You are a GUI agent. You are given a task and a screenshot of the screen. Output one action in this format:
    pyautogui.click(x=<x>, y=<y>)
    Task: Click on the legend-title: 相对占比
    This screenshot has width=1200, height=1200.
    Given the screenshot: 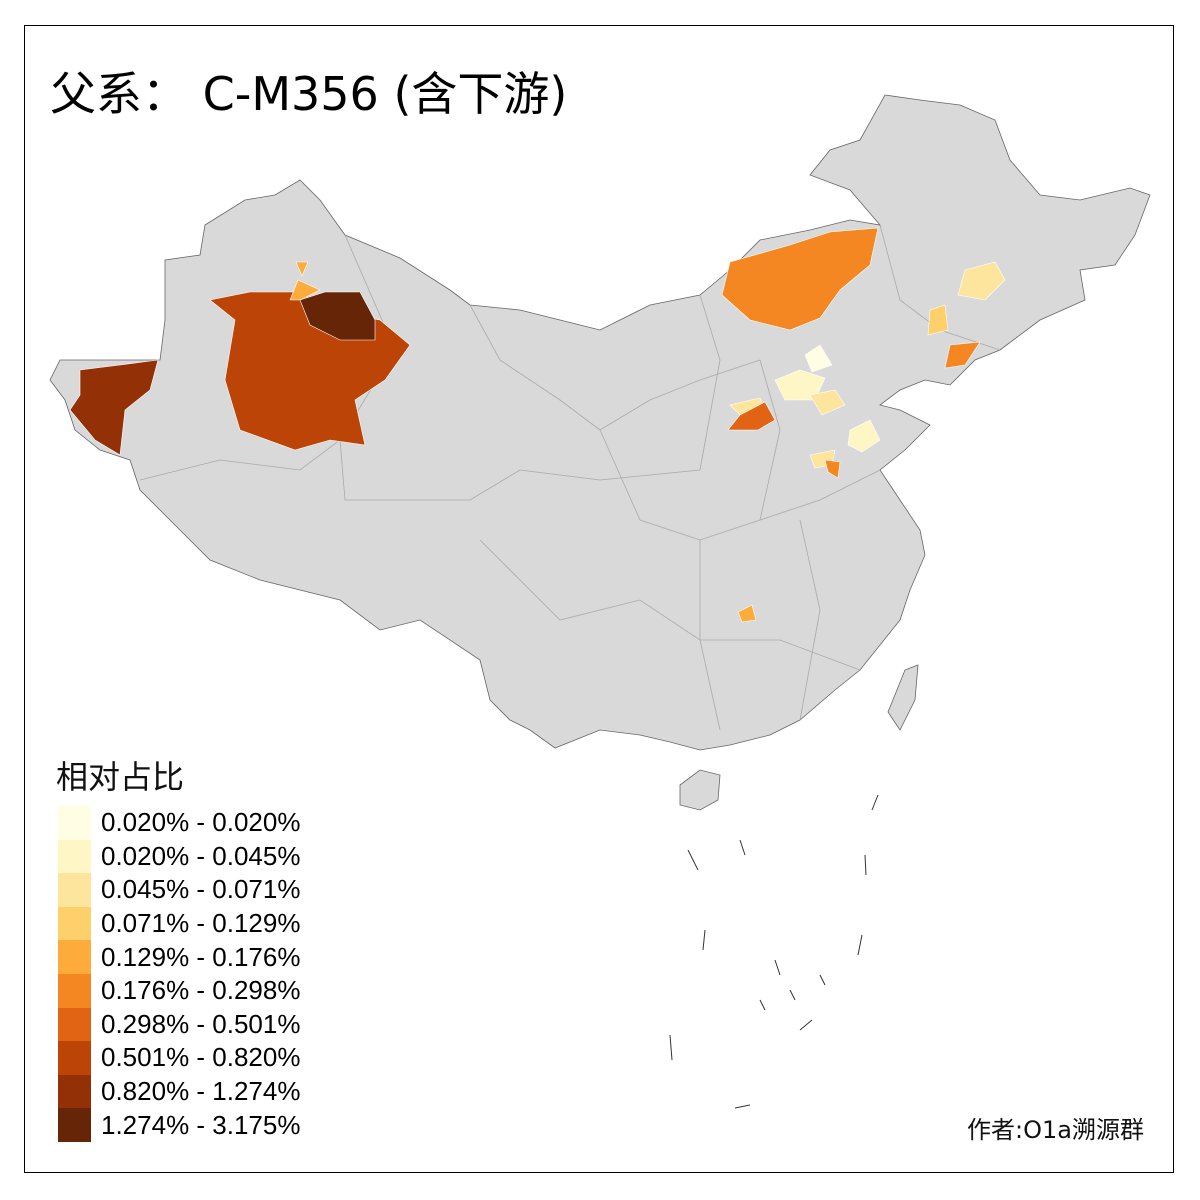 What is the action you would take?
    pyautogui.click(x=120, y=777)
    